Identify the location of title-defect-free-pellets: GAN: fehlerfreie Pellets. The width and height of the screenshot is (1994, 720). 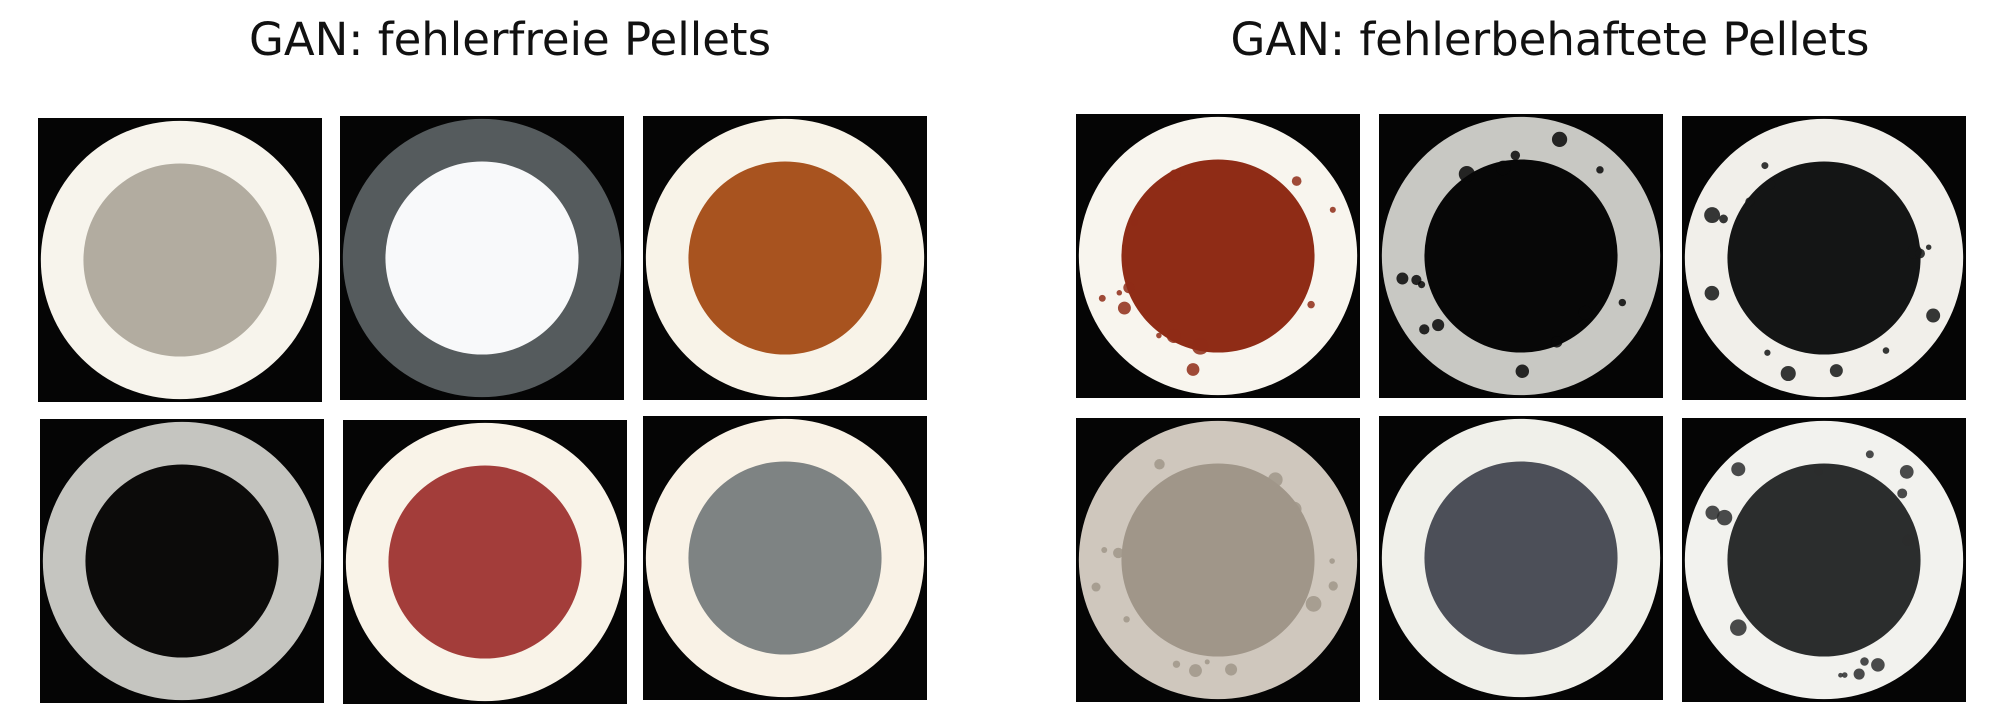
(510, 39).